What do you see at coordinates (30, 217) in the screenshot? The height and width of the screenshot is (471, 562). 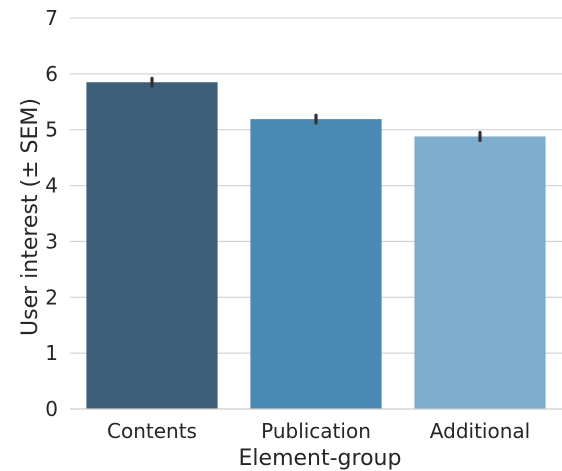 I see `y-axis-label: User interest (± SEM)` at bounding box center [30, 217].